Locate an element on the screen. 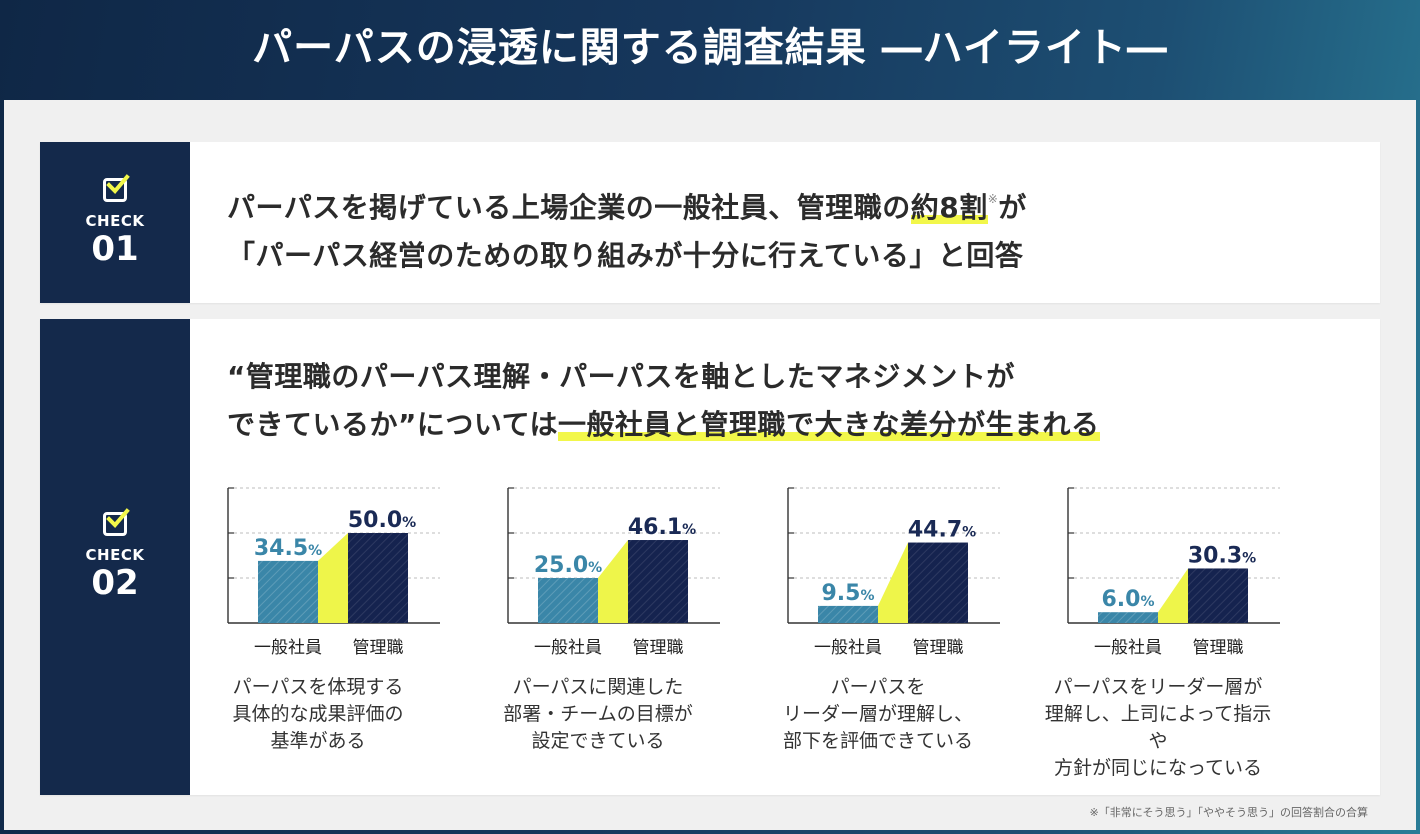  value-label-general: 25.0% is located at coordinates (568, 565).